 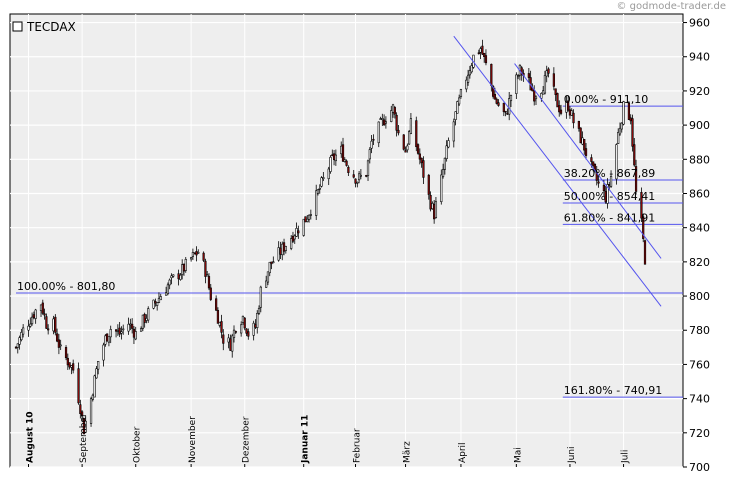 What do you see at coordinates (609, 173) in the screenshot?
I see `fib-level-label: 38.20% - 867,89` at bounding box center [609, 173].